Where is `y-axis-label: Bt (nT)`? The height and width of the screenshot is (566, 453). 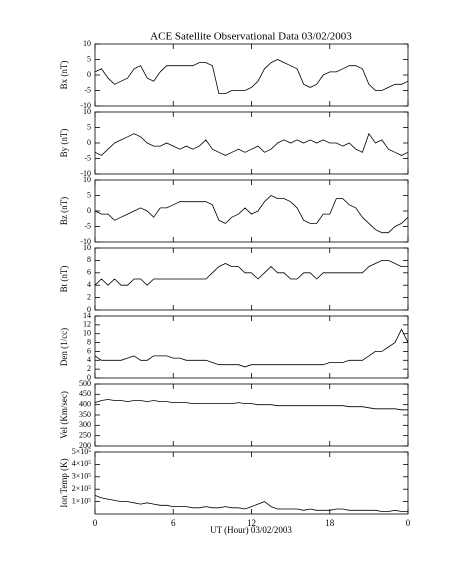
y-axis-label: Bt (nT) is located at coordinates (64, 279).